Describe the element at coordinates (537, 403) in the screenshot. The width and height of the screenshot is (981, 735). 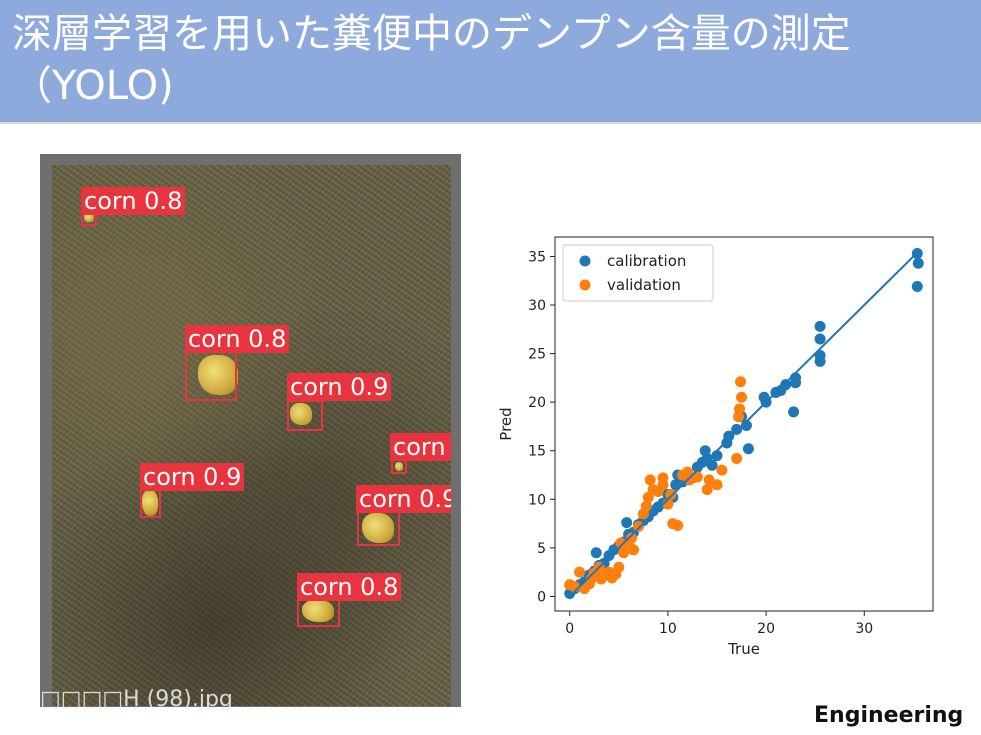
I see `y-tick-label: 20` at that location.